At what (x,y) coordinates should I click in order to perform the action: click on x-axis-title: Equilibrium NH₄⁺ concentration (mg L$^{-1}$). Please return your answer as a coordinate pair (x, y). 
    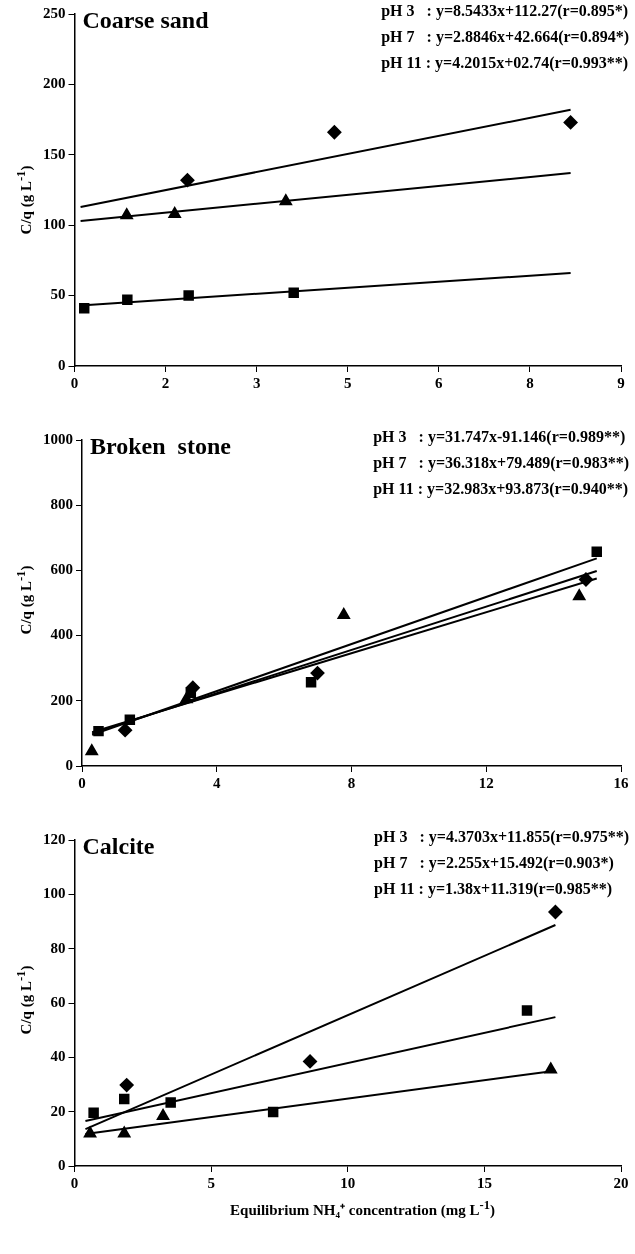
    Looking at the image, I should click on (362, 1208).